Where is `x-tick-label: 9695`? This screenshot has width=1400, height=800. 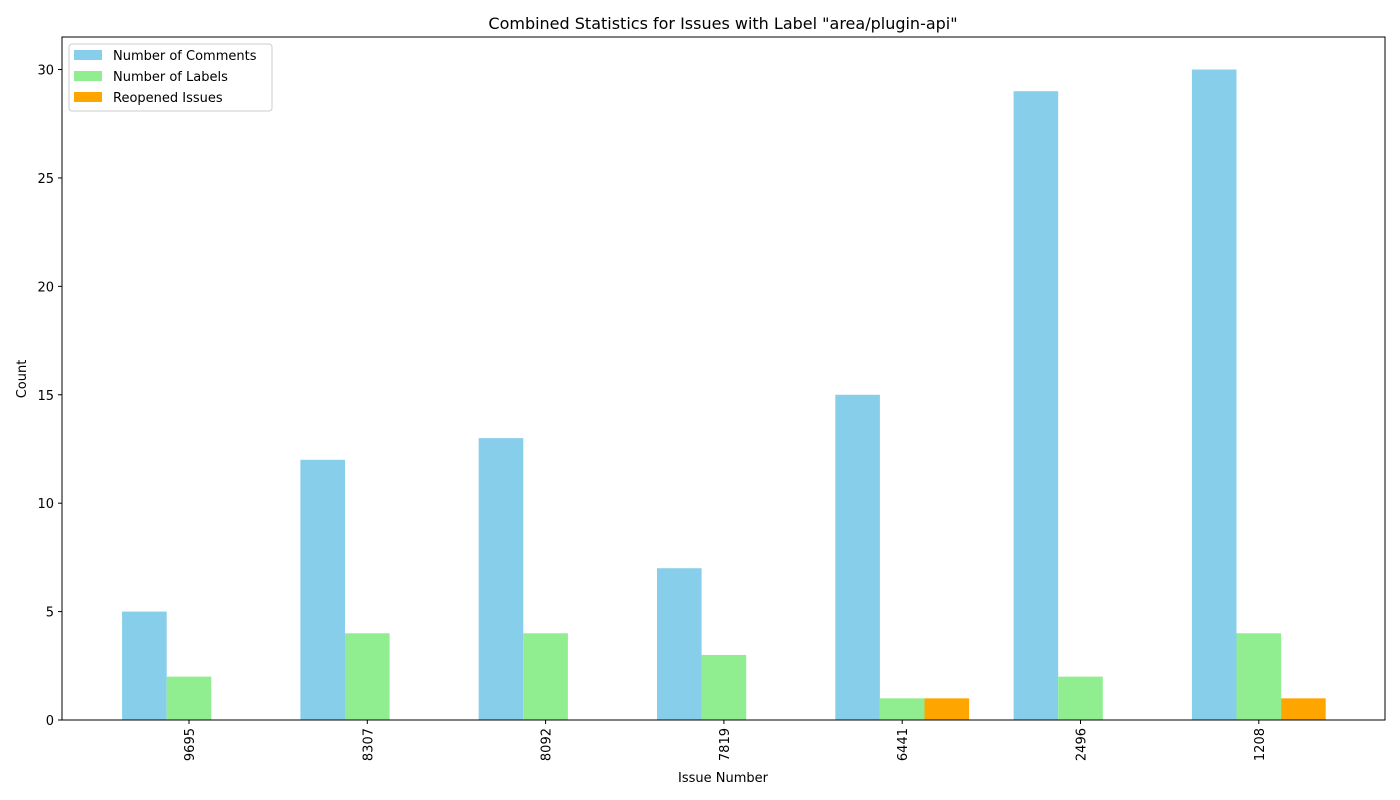 x-tick-label: 9695 is located at coordinates (190, 744).